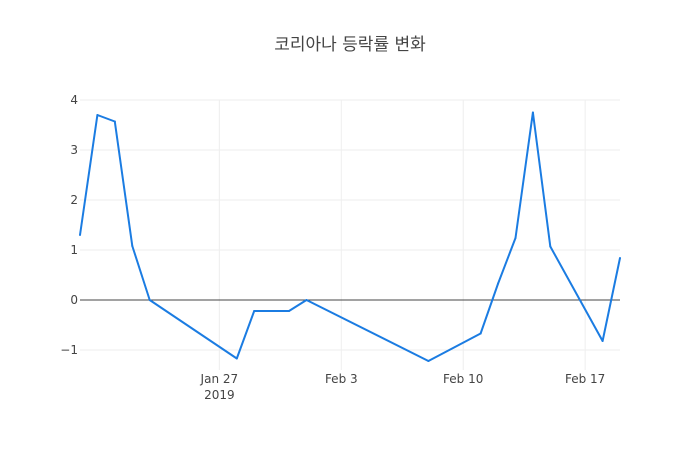  Describe the element at coordinates (585, 379) in the screenshot. I see `x-tick-label: Feb 17` at that location.